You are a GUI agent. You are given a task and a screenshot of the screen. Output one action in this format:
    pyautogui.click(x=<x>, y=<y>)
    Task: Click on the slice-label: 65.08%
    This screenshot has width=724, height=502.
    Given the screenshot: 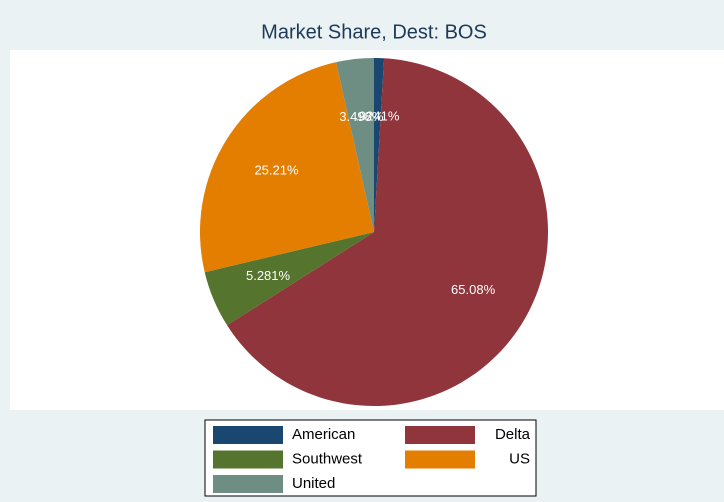 What is the action you would take?
    pyautogui.click(x=473, y=289)
    